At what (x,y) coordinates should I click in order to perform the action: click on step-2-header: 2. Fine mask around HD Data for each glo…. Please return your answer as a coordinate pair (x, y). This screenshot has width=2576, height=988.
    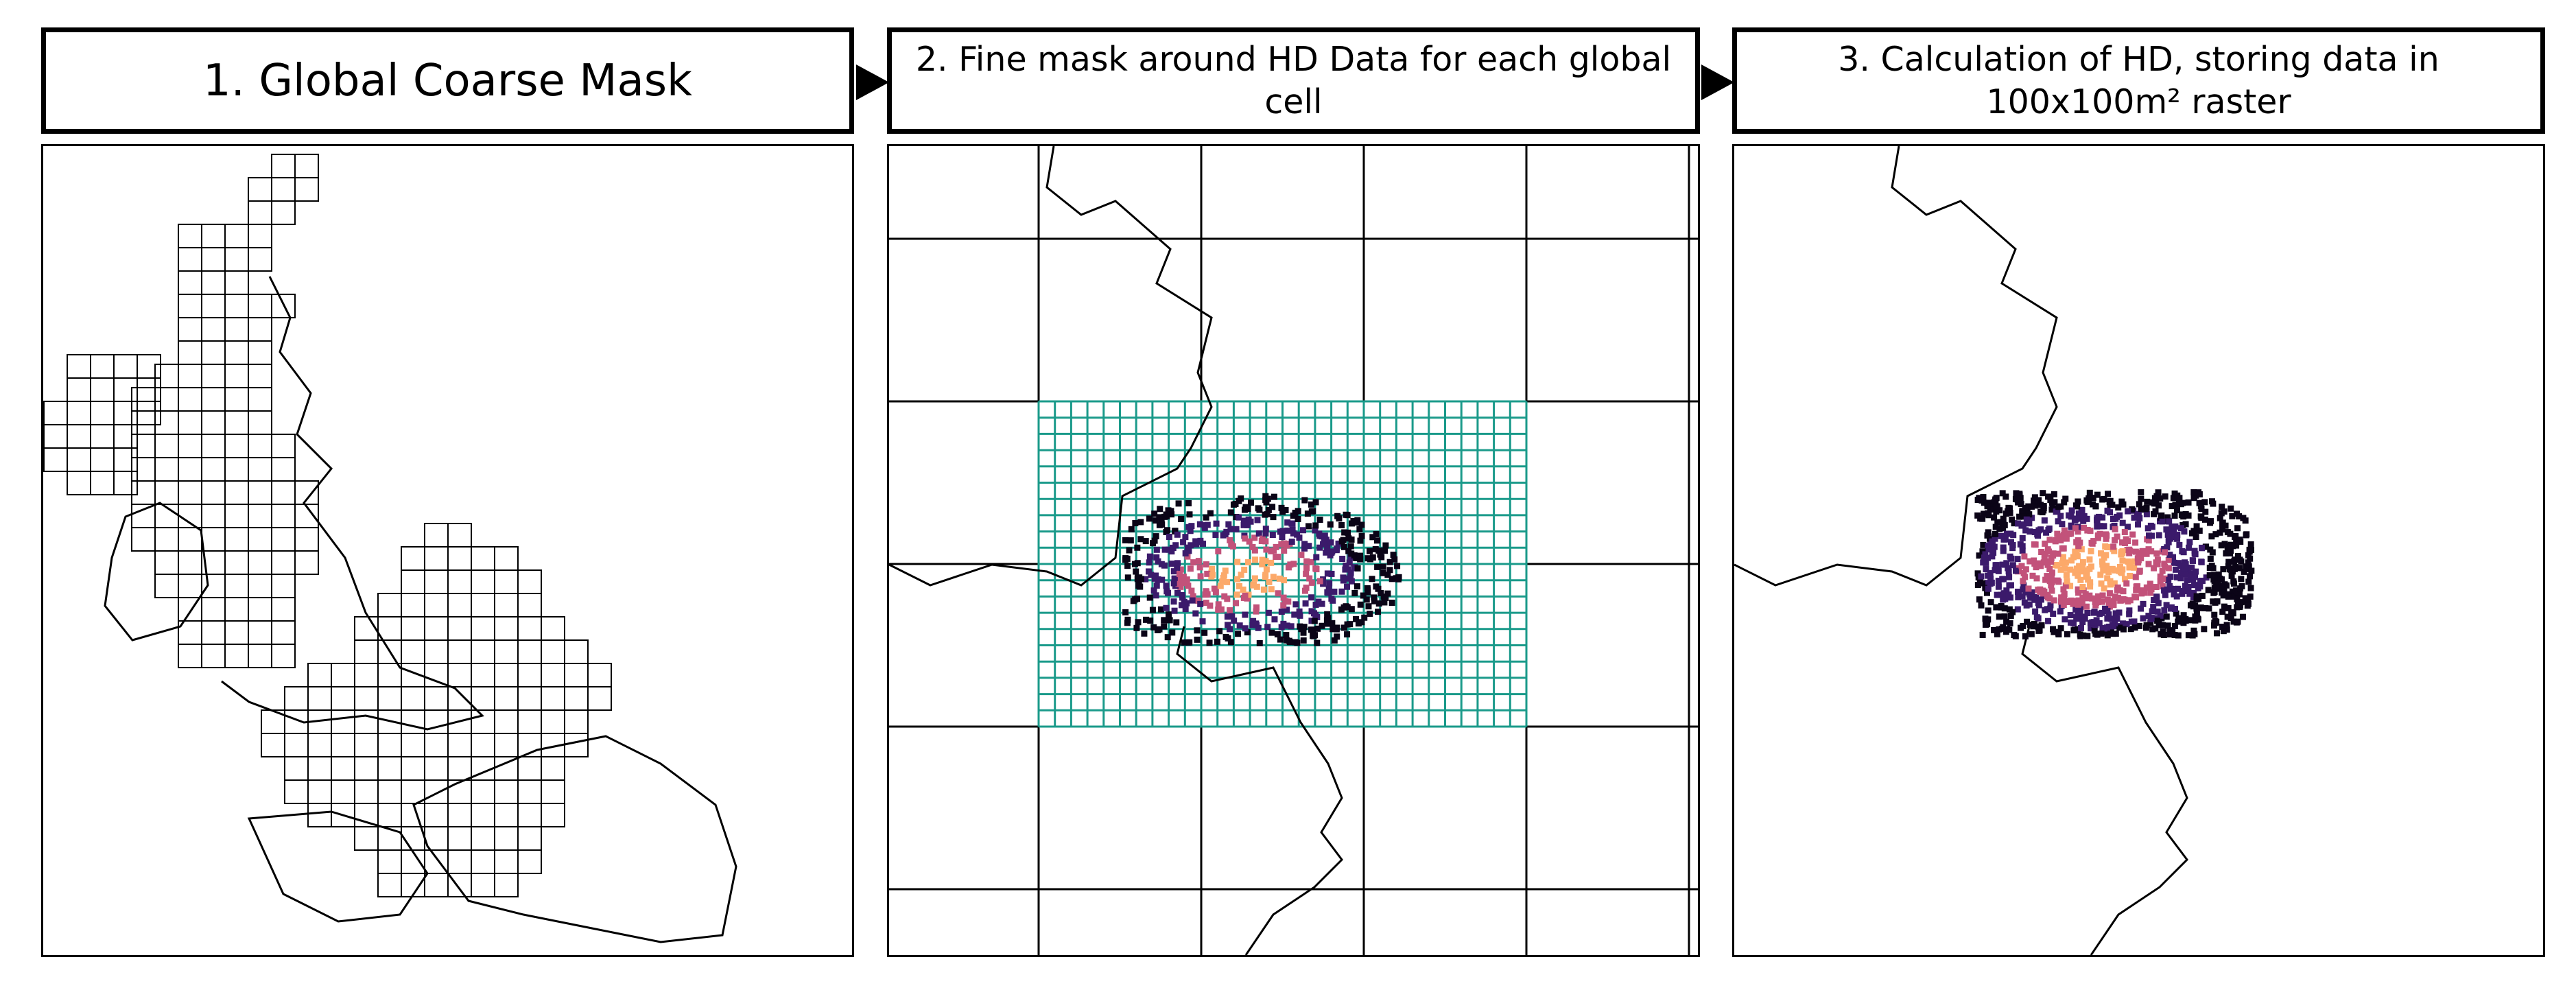
    Looking at the image, I should click on (1293, 80).